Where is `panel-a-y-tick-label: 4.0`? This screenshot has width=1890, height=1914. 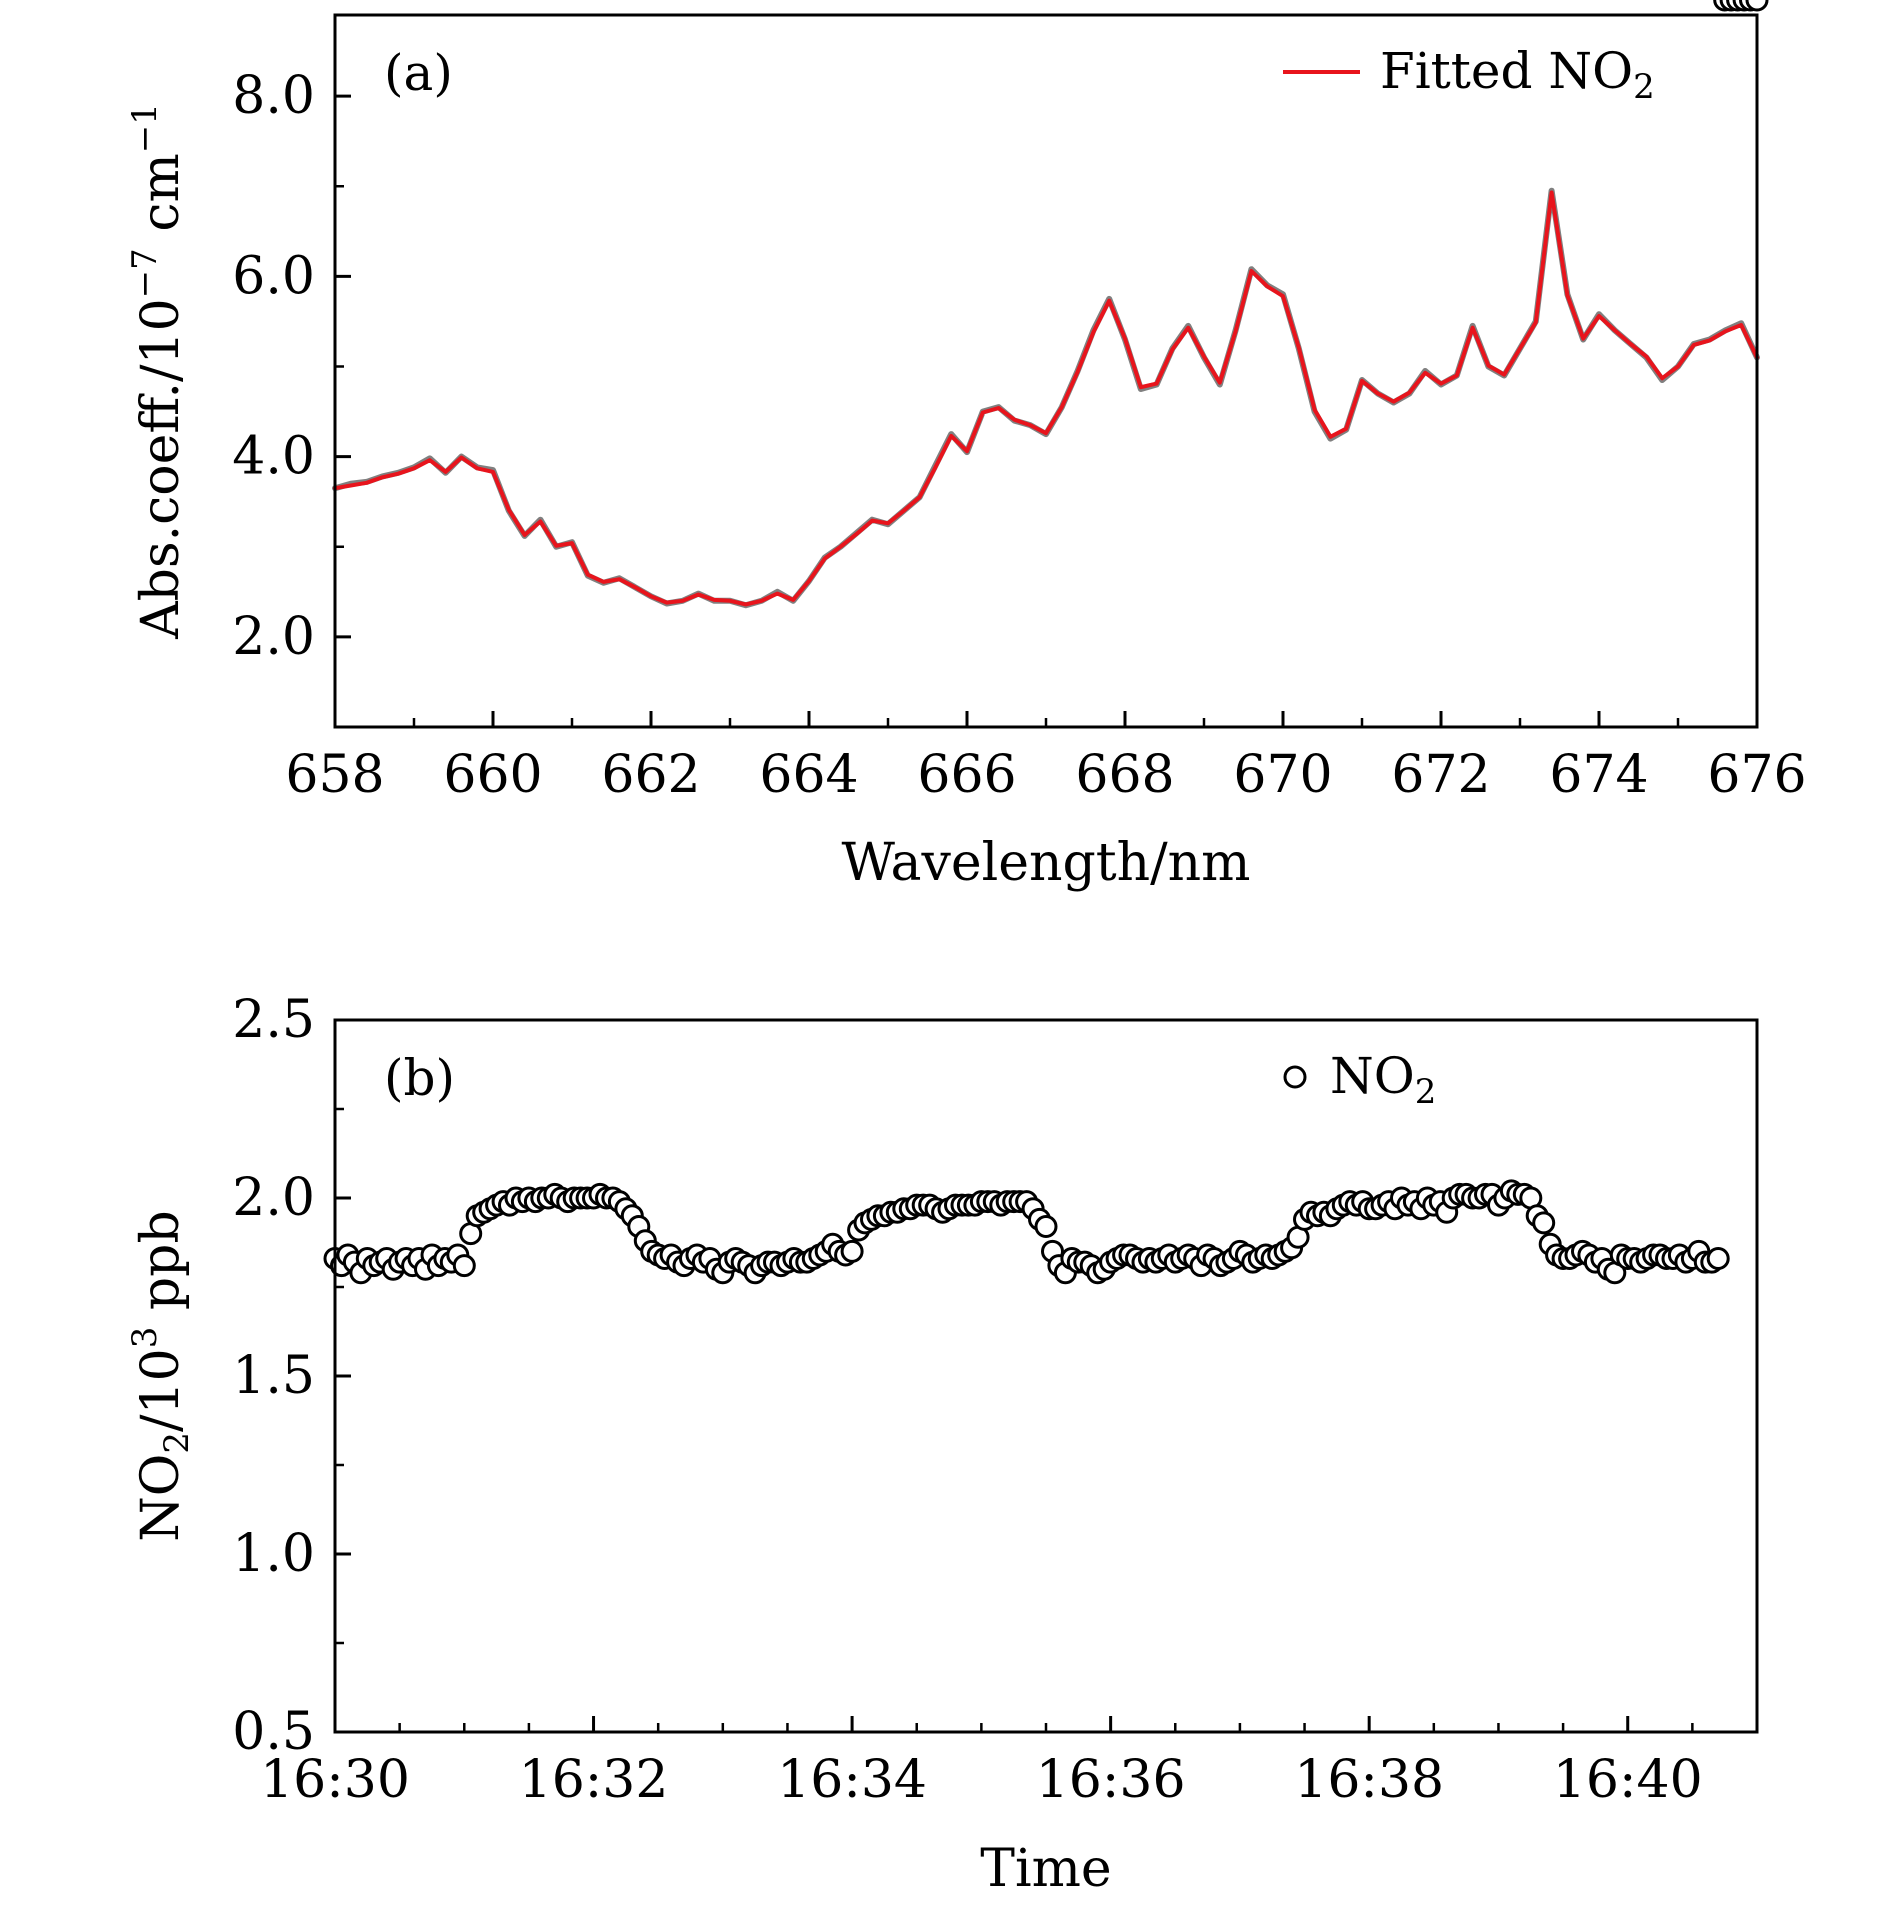 panel-a-y-tick-label: 4.0 is located at coordinates (273, 457).